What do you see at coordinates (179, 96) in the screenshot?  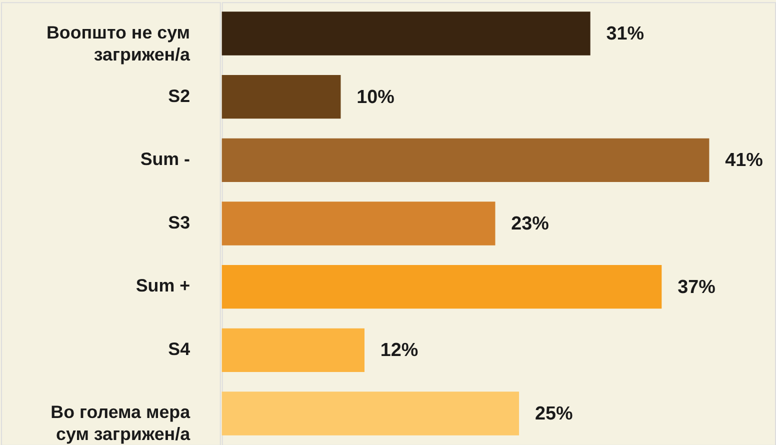 I see `y-tick-label: S2` at bounding box center [179, 96].